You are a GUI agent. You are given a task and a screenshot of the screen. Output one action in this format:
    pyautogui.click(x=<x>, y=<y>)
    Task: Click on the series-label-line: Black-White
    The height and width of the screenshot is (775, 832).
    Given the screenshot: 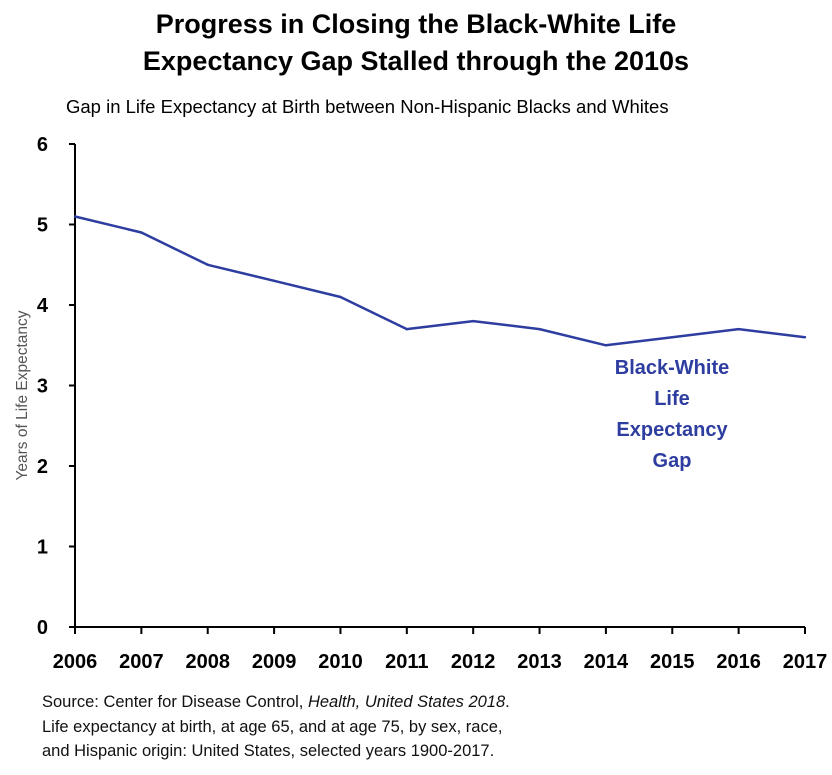 What is the action you would take?
    pyautogui.click(x=672, y=368)
    